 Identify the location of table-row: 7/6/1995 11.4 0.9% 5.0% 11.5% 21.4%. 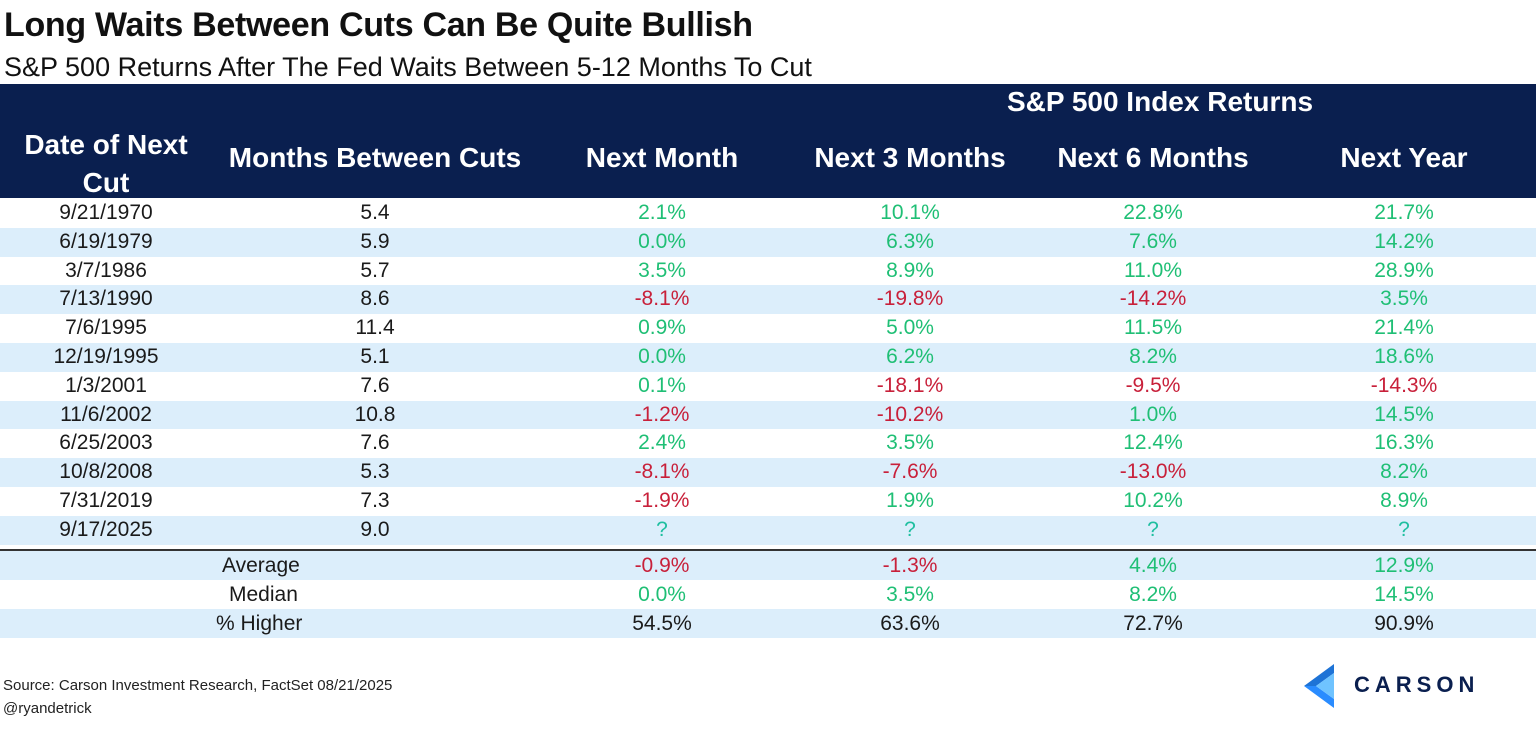
(768, 328).